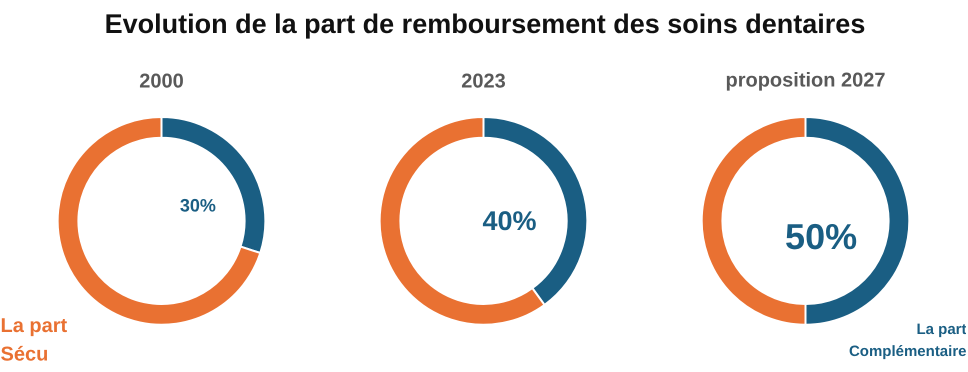 This screenshot has width=968, height=372. What do you see at coordinates (907, 340) in the screenshot?
I see `slice-label: La part Complémentaire` at bounding box center [907, 340].